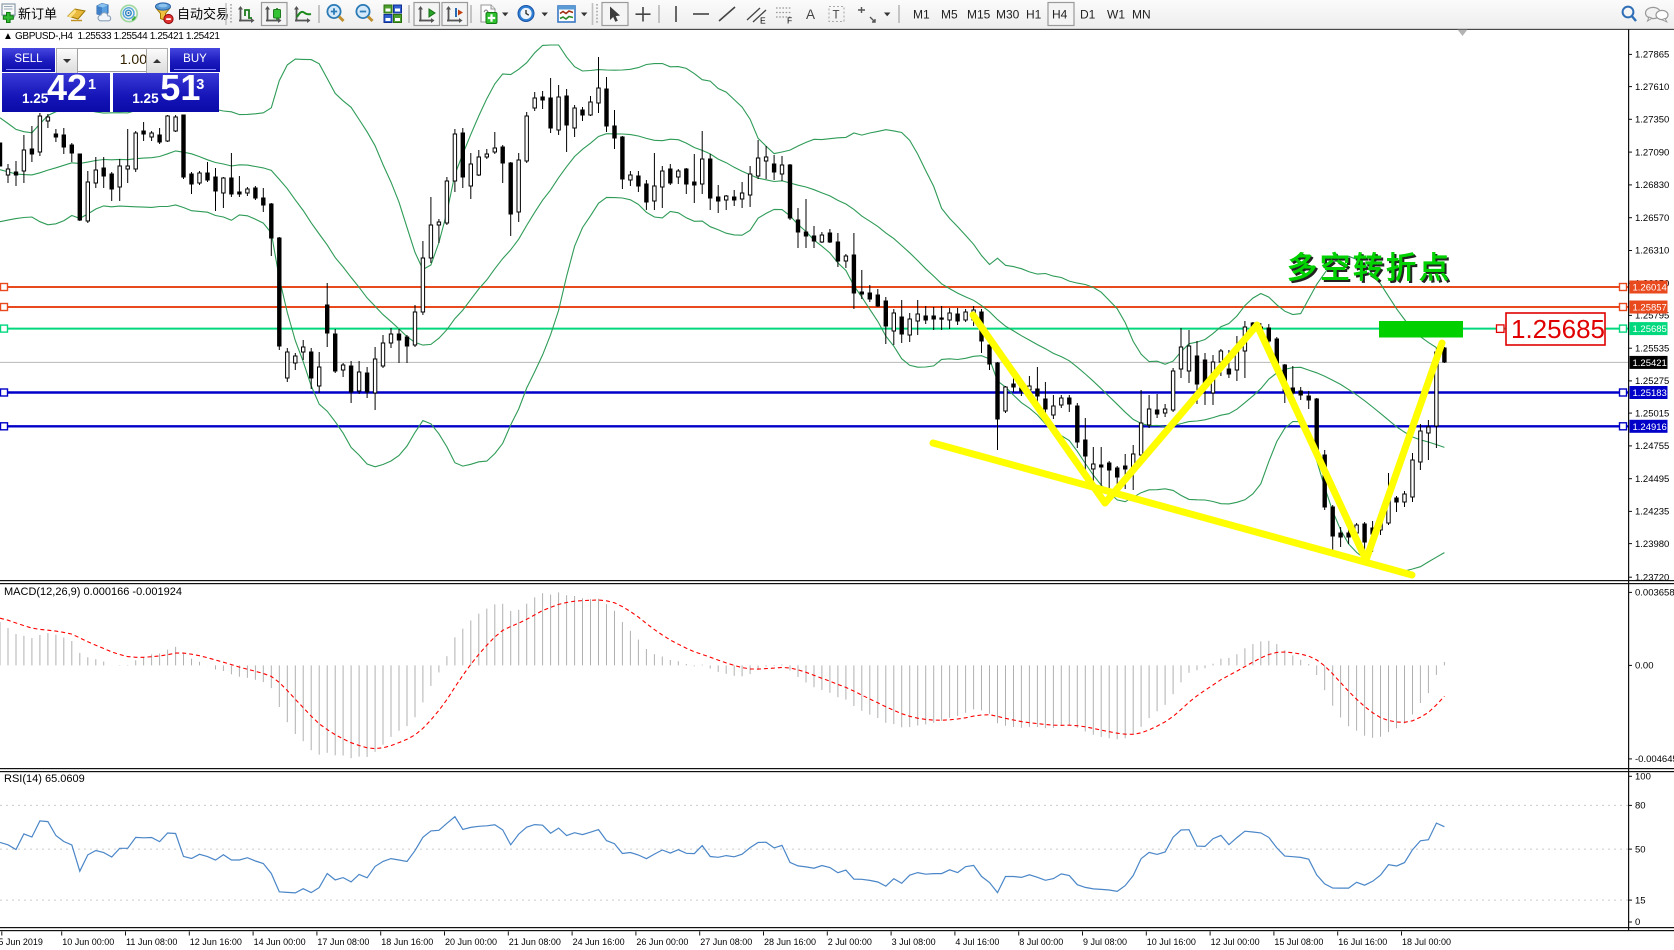 The image size is (1674, 950). Describe the element at coordinates (1116, 15) in the screenshot. I see `svg-text: W1` at that location.